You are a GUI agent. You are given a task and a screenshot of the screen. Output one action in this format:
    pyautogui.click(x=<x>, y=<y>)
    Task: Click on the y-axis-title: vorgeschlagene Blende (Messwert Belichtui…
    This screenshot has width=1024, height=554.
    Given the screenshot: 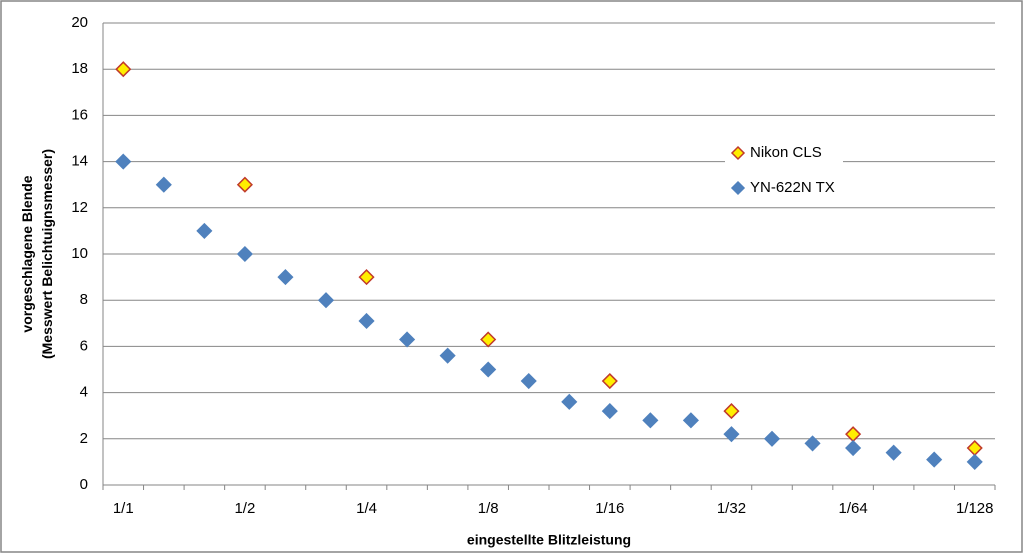 What is the action you would take?
    pyautogui.click(x=37, y=254)
    